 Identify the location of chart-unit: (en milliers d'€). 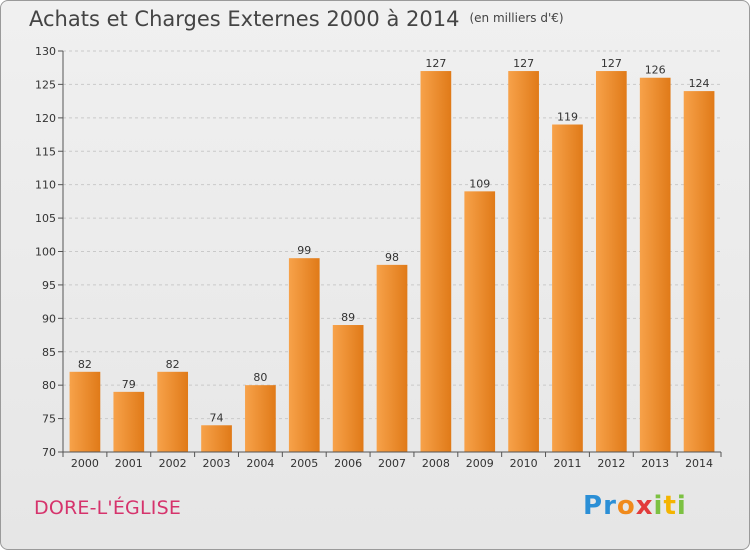
(516, 18).